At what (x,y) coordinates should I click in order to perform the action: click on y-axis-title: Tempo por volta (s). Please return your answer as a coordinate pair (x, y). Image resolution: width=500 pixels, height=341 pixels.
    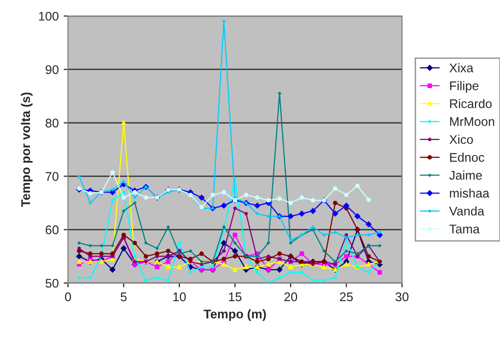
    Looking at the image, I should click on (26, 149).